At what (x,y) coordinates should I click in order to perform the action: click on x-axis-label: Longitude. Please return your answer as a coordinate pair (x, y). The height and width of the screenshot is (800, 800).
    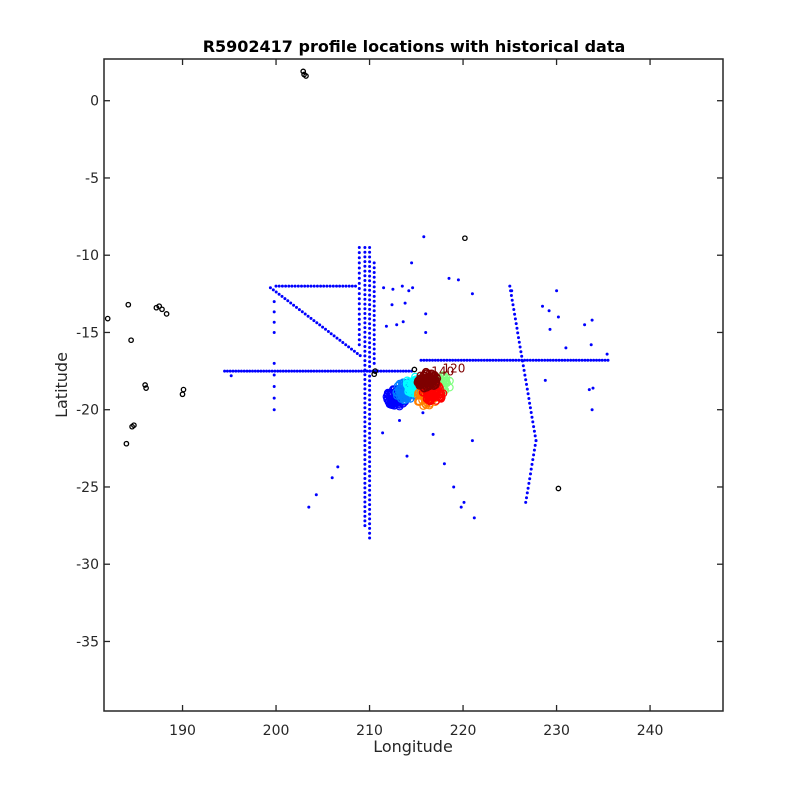
    Looking at the image, I should click on (413, 746).